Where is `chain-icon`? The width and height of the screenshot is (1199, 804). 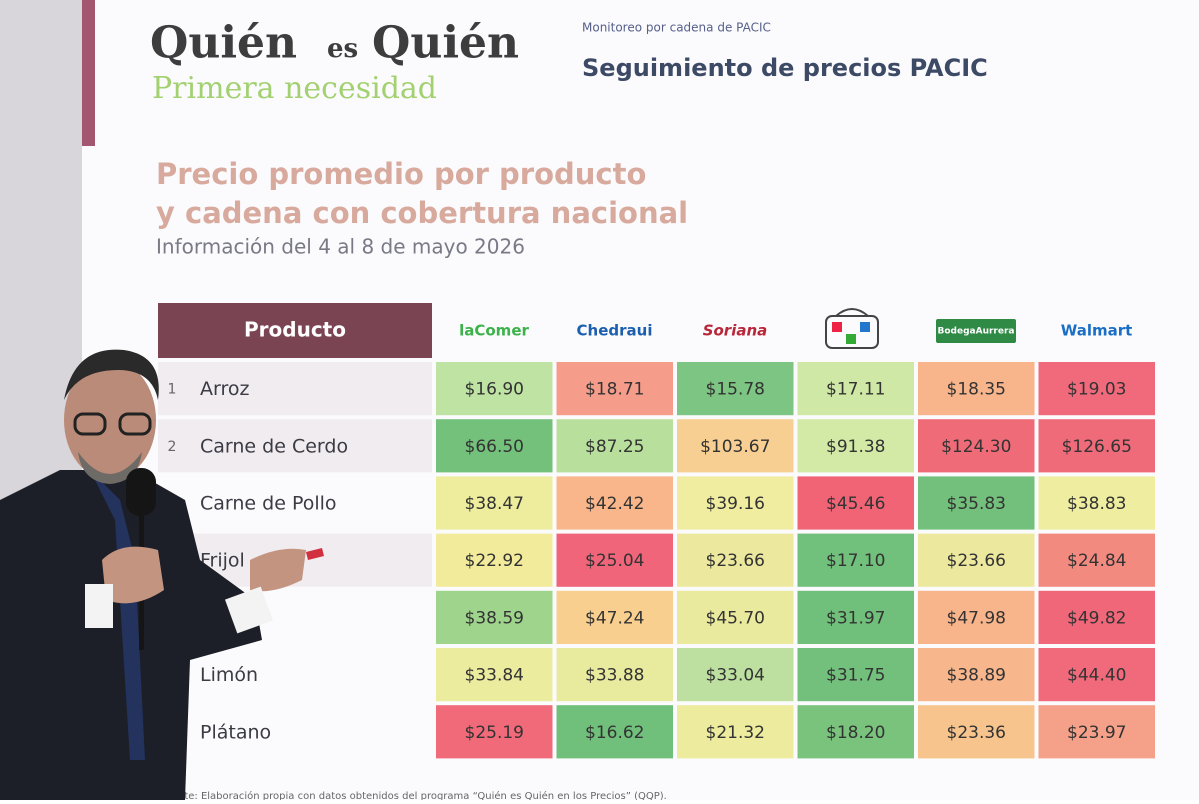
chain-icon is located at coordinates (852, 328).